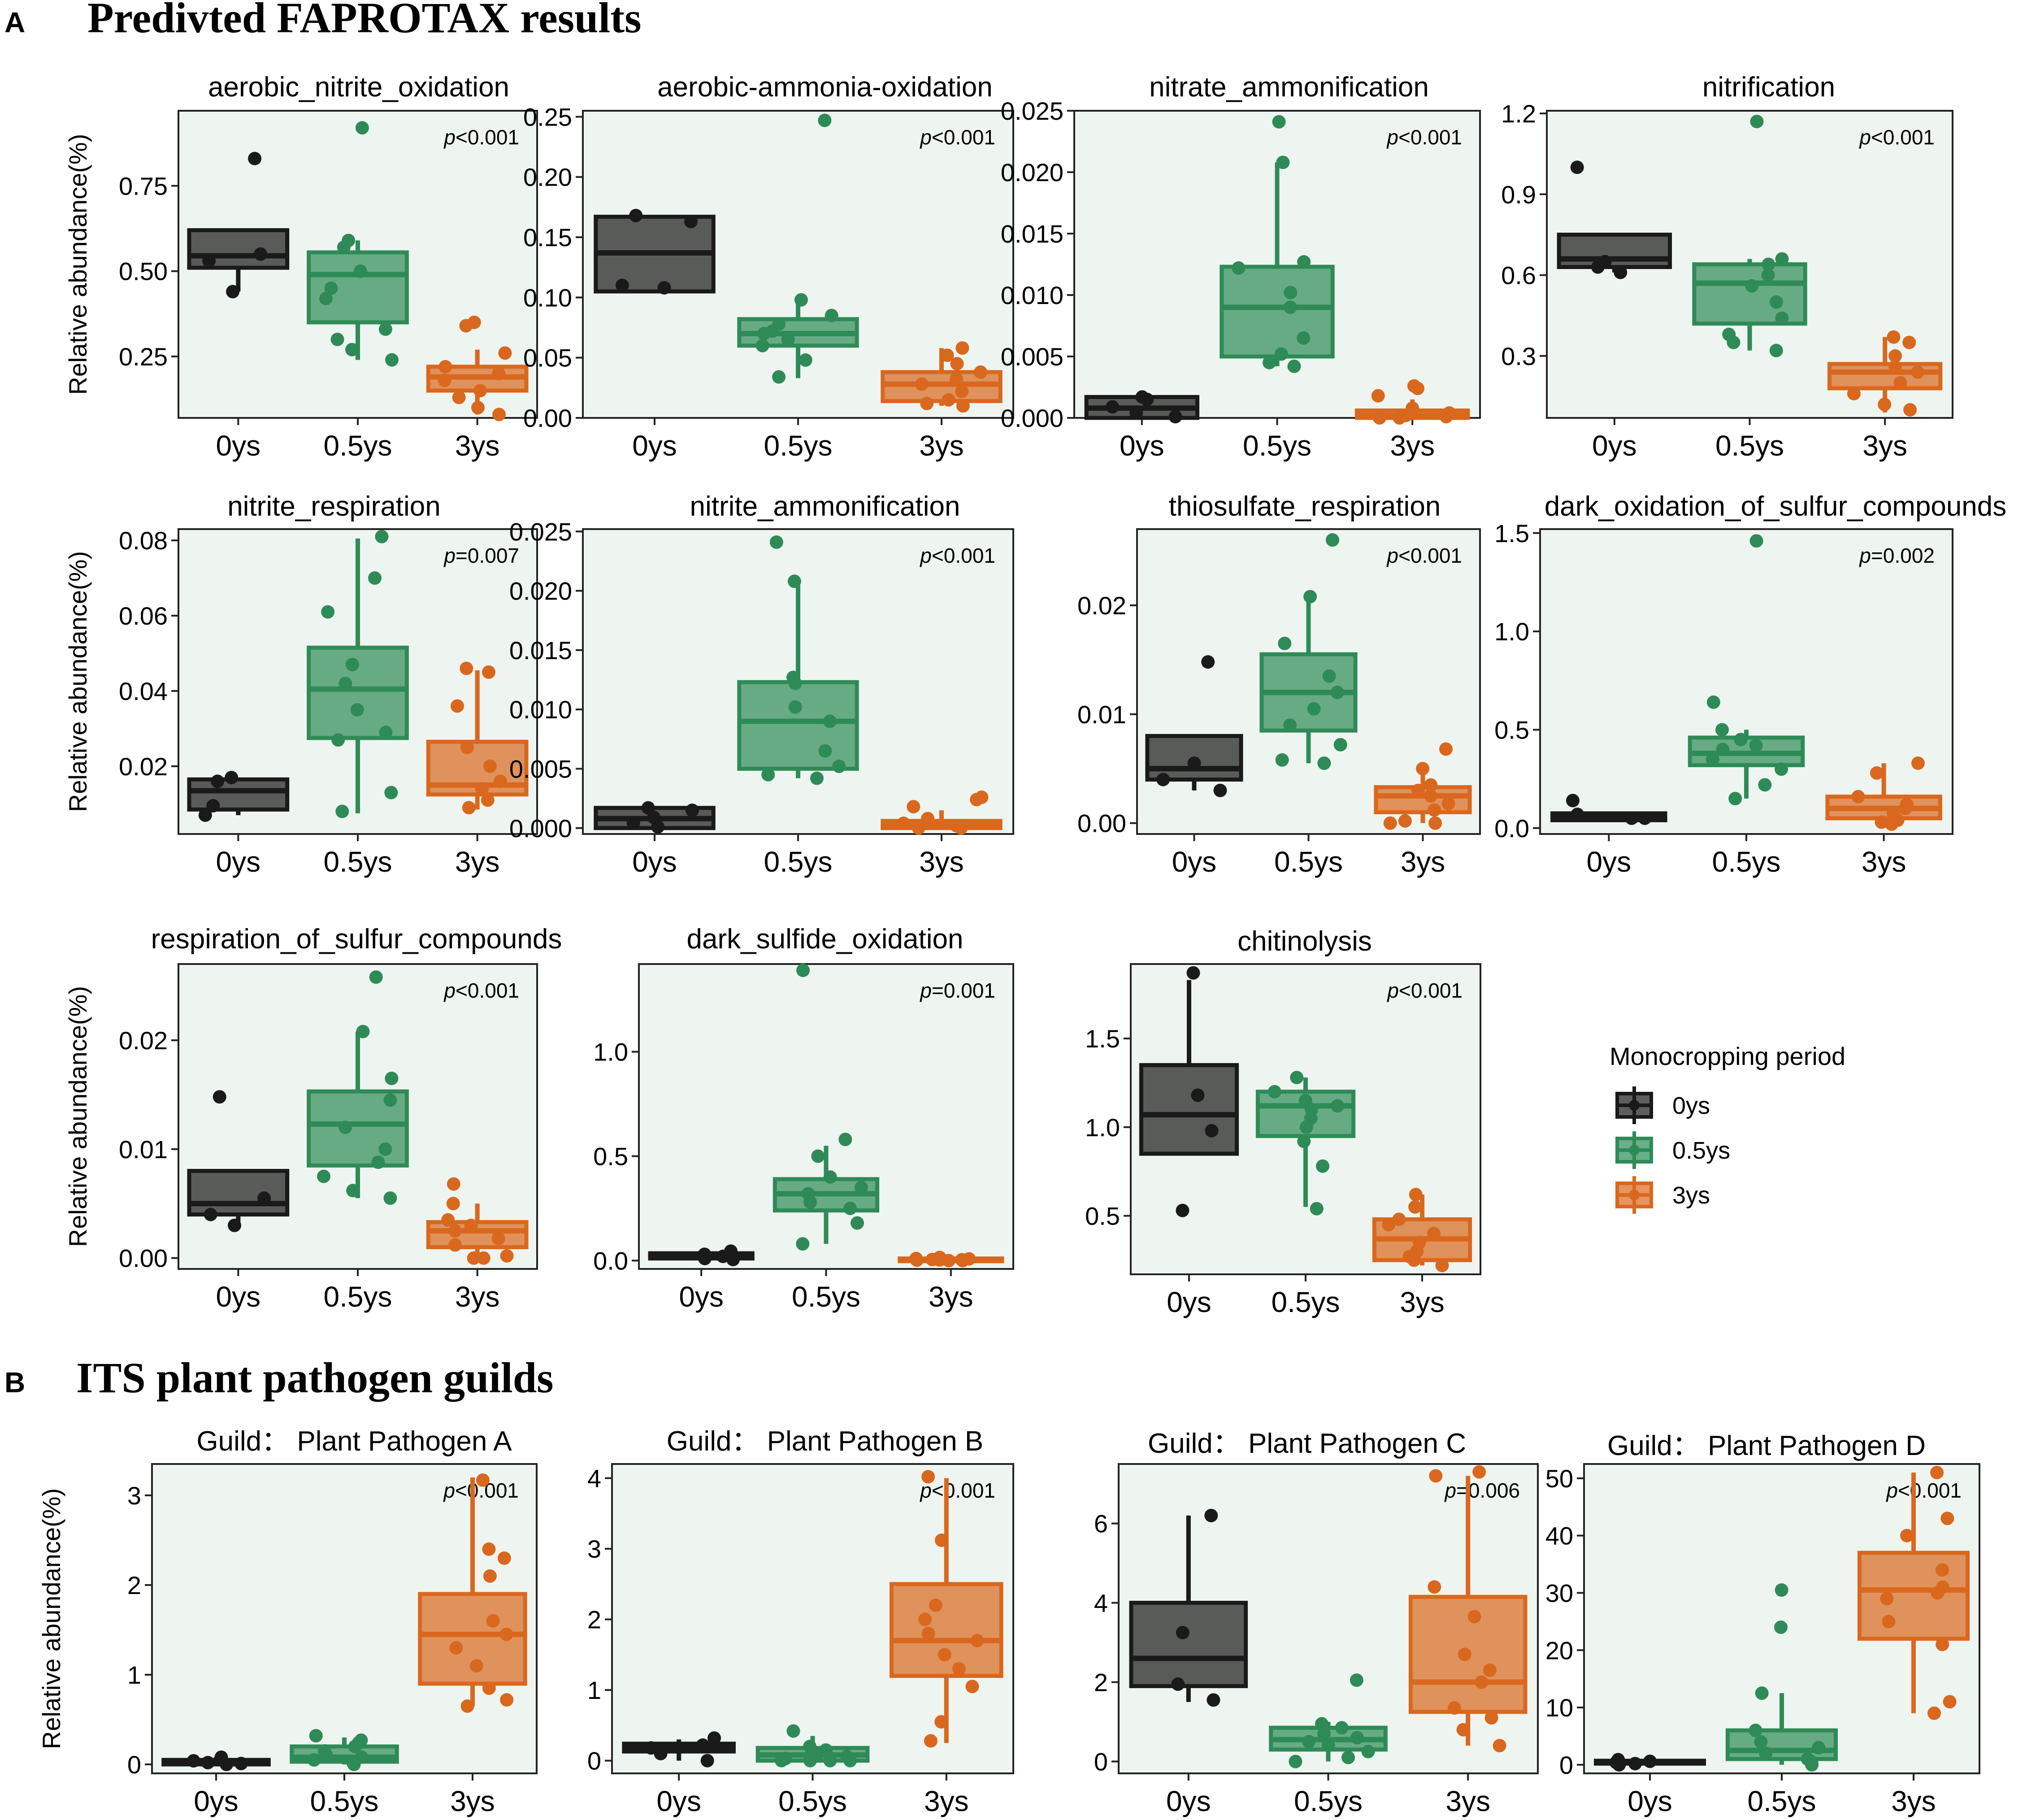 This screenshot has height=1820, width=2040. What do you see at coordinates (134, 1765) in the screenshot?
I see `y-tick-label: 0` at bounding box center [134, 1765].